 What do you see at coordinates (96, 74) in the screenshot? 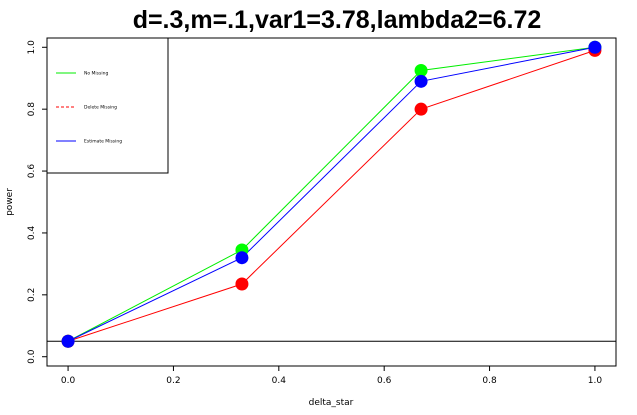
I see `legend-label: No Missing` at bounding box center [96, 74].